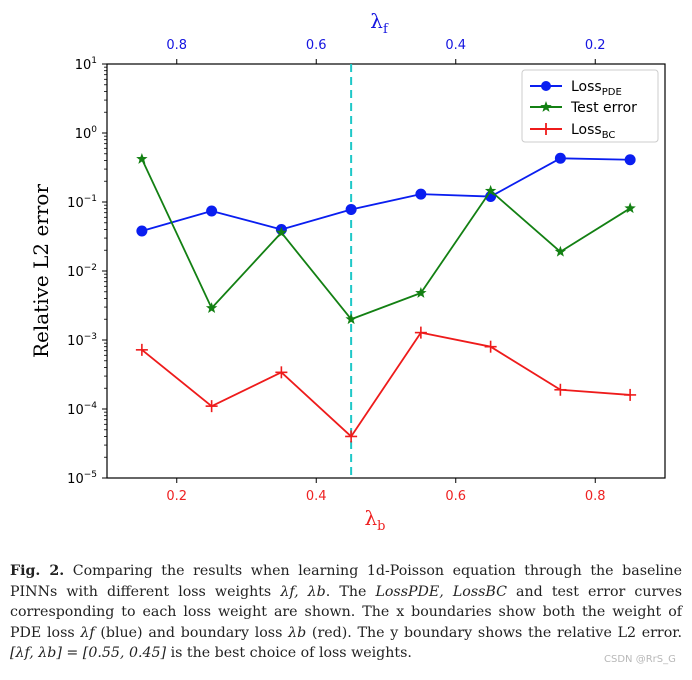 The height and width of the screenshot is (680, 692). What do you see at coordinates (386, 491) in the screenshot?
I see `x-axis-bottom-ticks: 0.2 0.4 0.6 0.8` at bounding box center [386, 491].